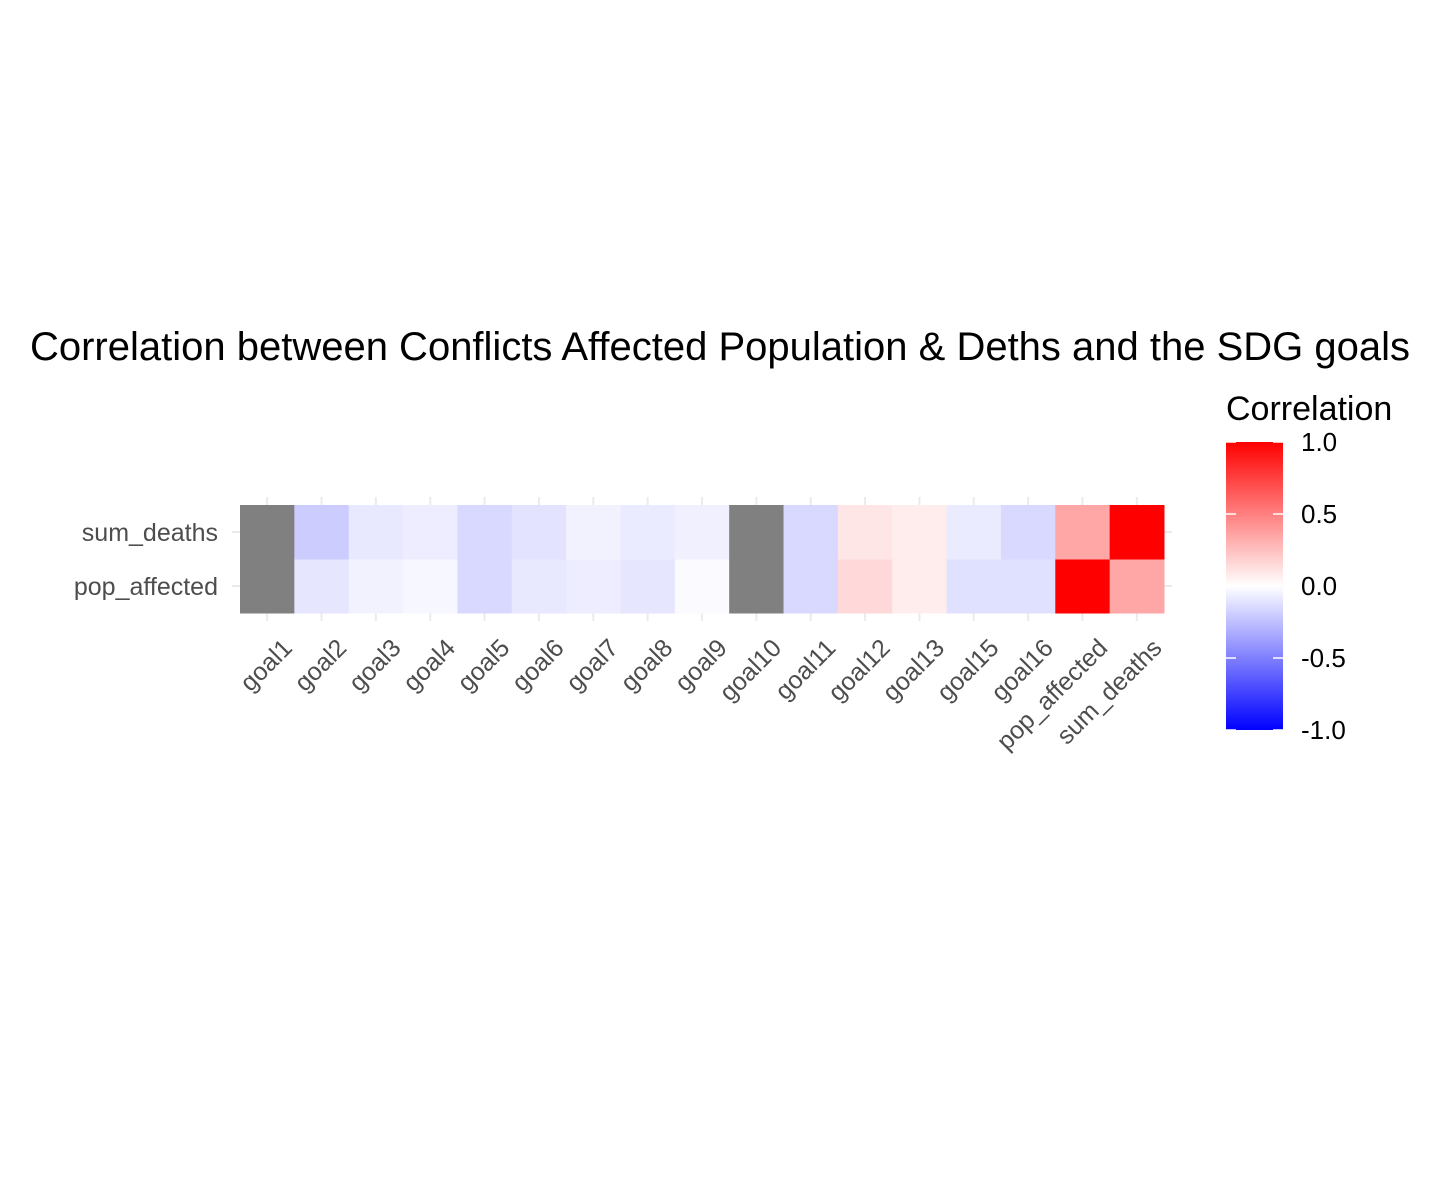 This screenshot has height=1200, width=1440. I want to click on heatmap-cell-pop_affected-goal3, so click(376, 586).